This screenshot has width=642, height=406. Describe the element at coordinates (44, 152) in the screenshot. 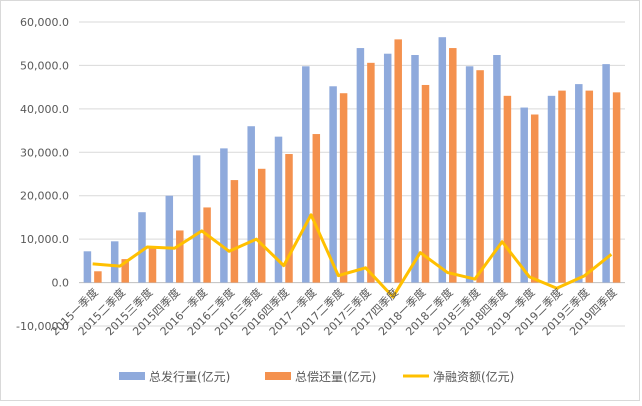

I see `y-tick-label: 30,000.0` at that location.